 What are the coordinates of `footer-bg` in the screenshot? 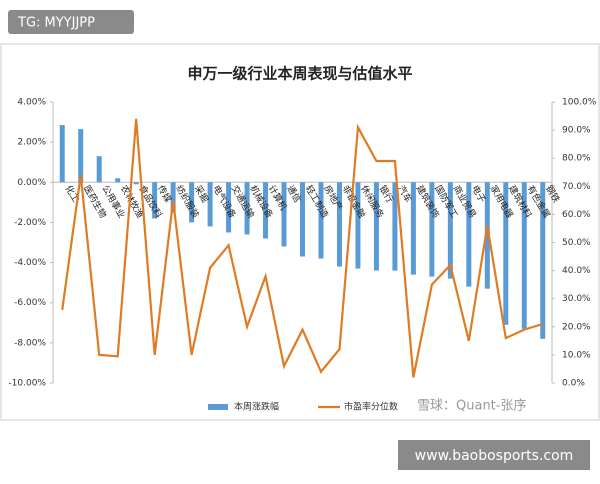 It's located at (494, 455).